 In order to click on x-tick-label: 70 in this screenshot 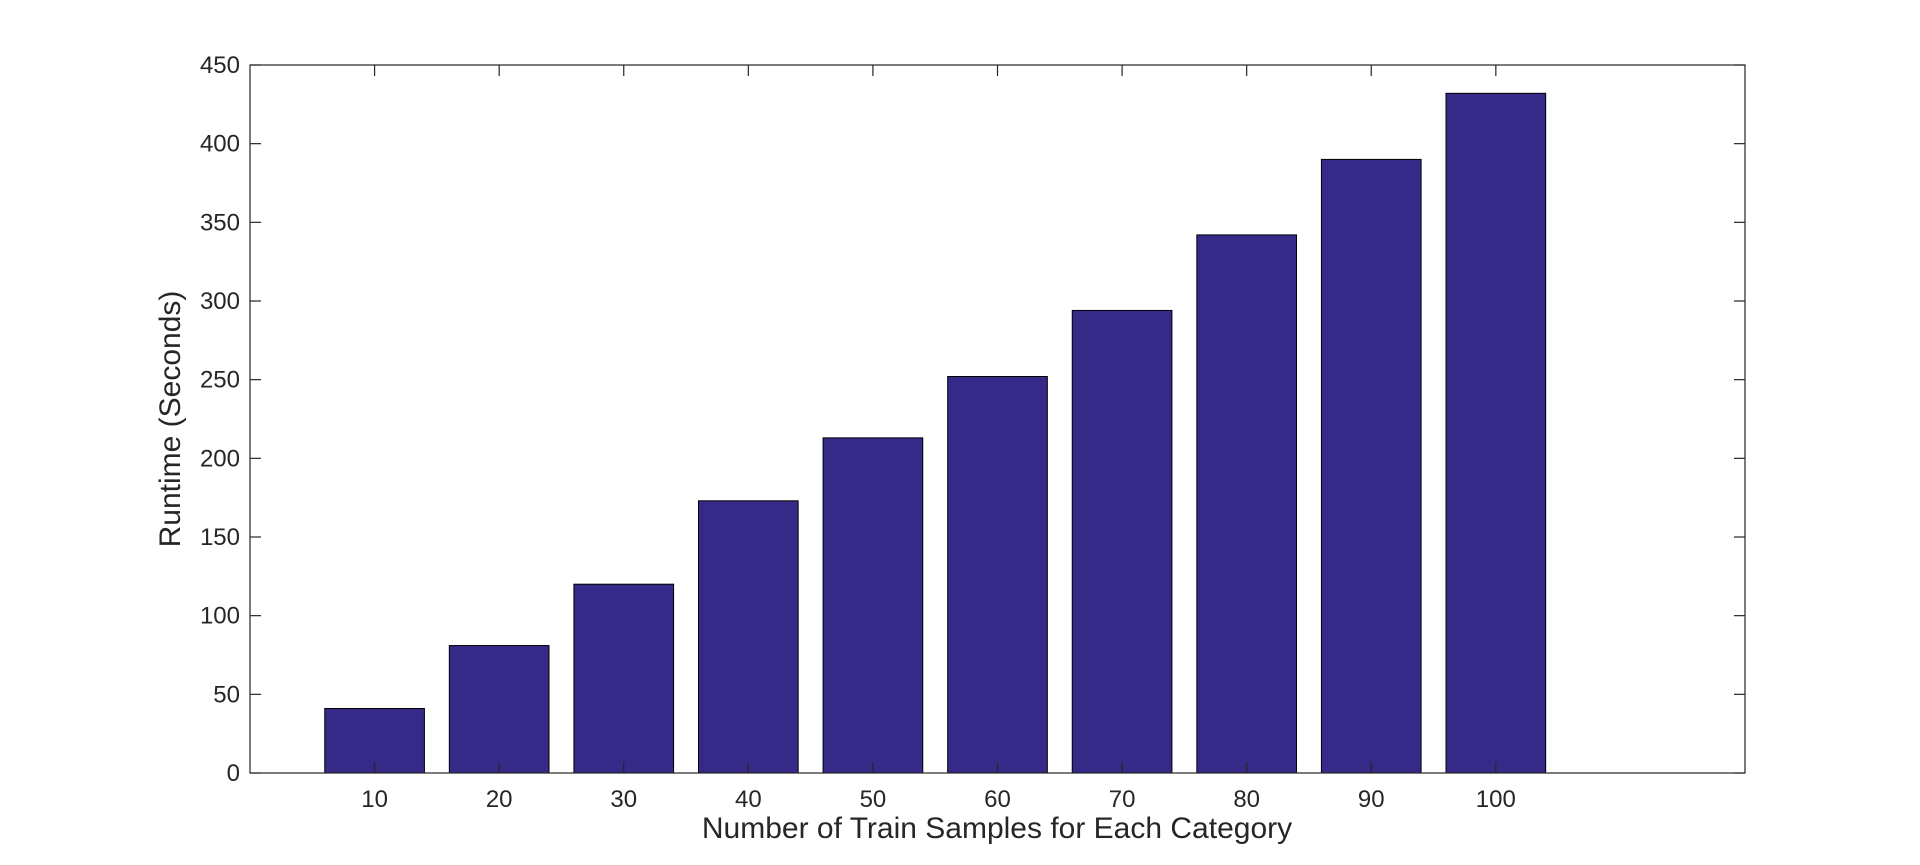, I will do `click(1122, 799)`.